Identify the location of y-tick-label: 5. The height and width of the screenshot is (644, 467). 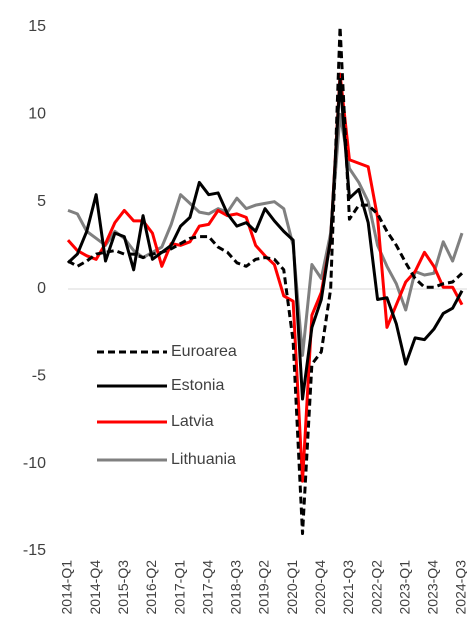
(41, 201).